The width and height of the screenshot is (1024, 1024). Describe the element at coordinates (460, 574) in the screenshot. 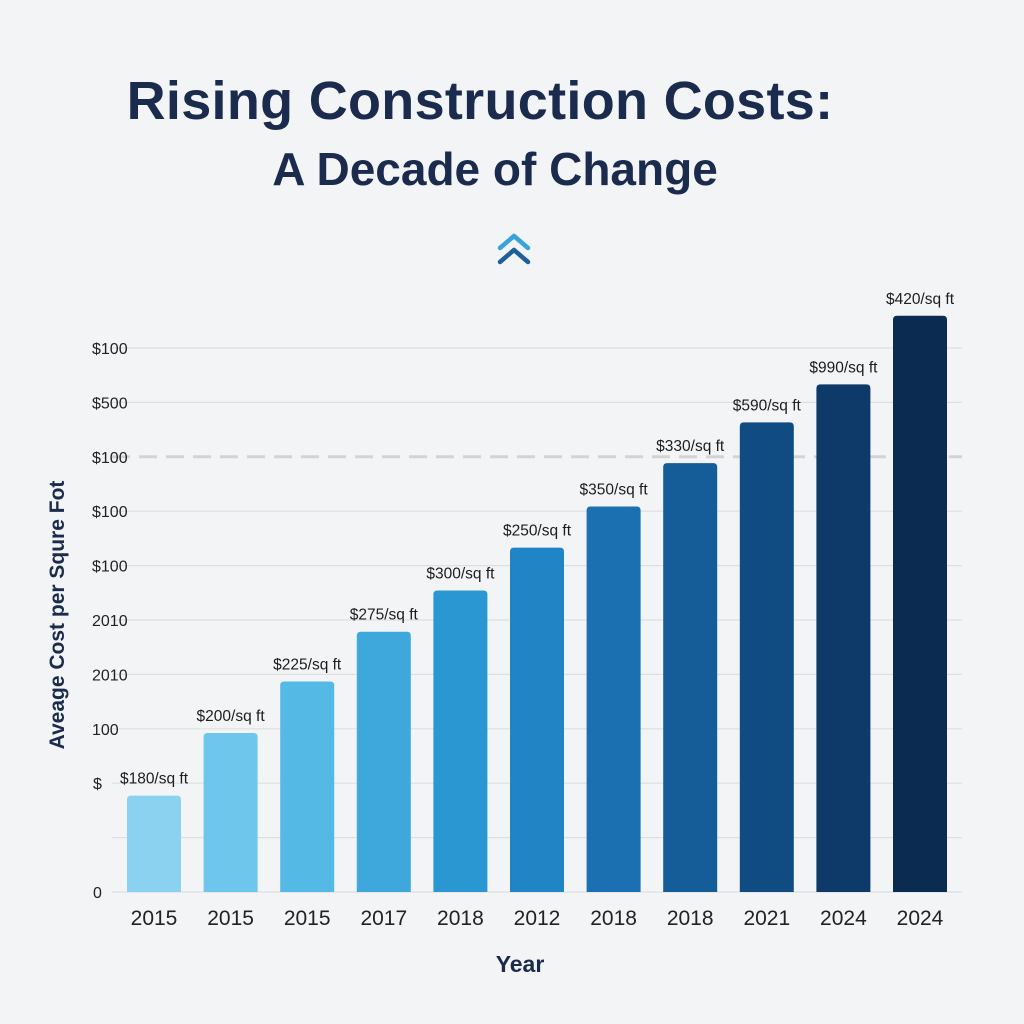

I see `data-label: $300/sq ft` at that location.